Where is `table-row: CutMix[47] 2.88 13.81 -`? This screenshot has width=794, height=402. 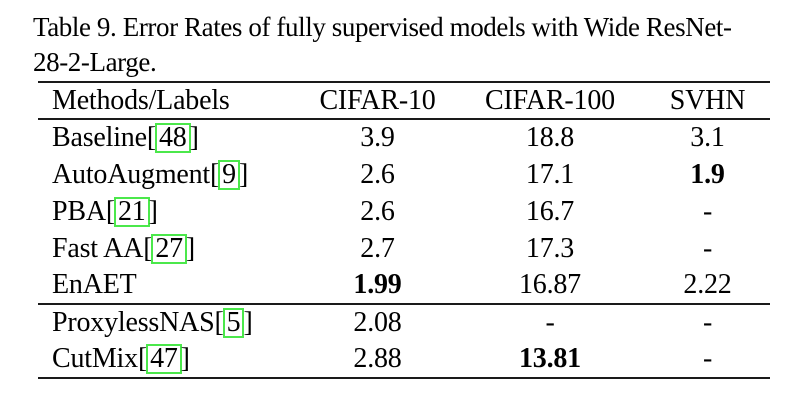 table-row: CutMix[47] 2.88 13.81 - is located at coordinates (404, 359).